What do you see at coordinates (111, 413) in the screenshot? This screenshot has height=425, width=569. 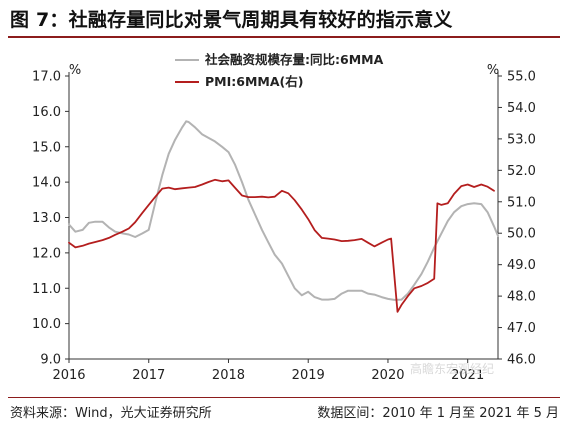 I see `source-note: 资料来源：Wind，光大证券研究所` at bounding box center [111, 413].